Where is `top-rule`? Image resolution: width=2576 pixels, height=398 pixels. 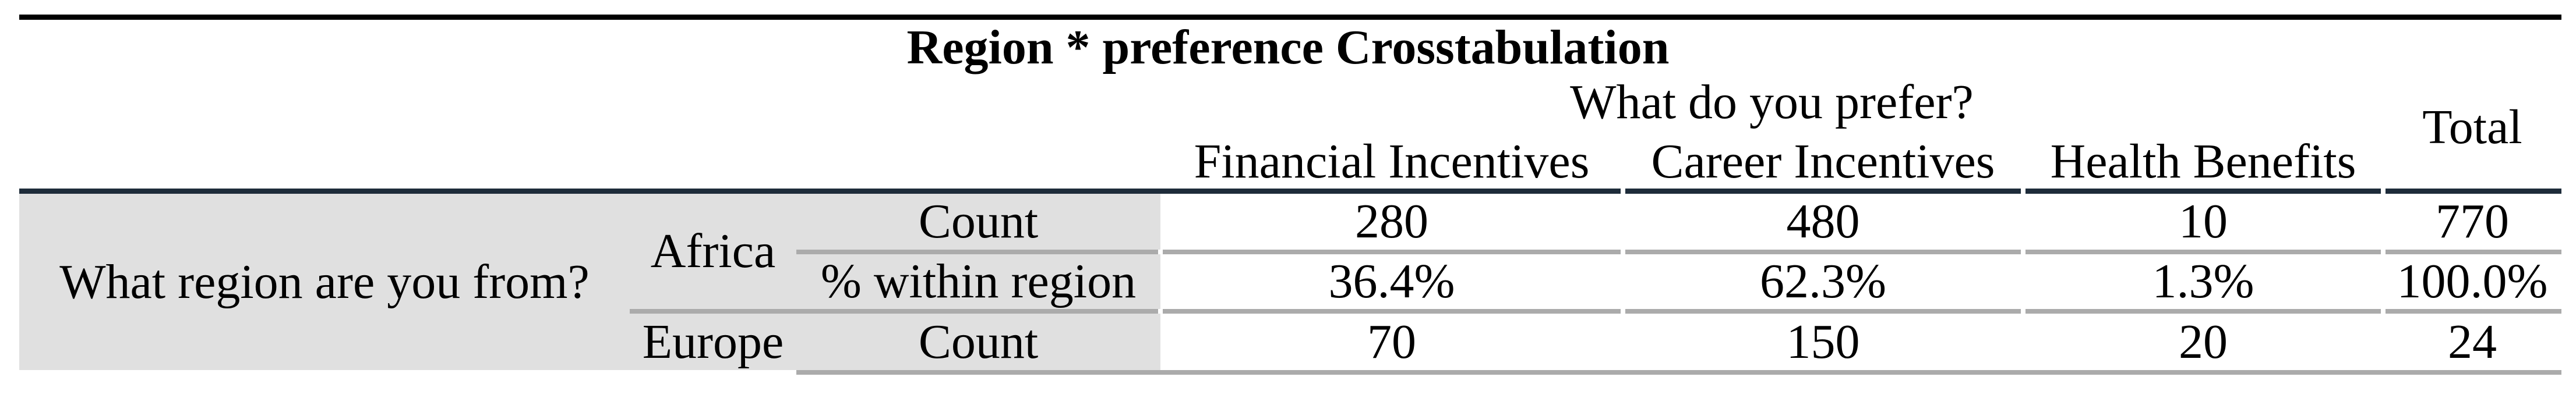
top-rule is located at coordinates (1290, 17).